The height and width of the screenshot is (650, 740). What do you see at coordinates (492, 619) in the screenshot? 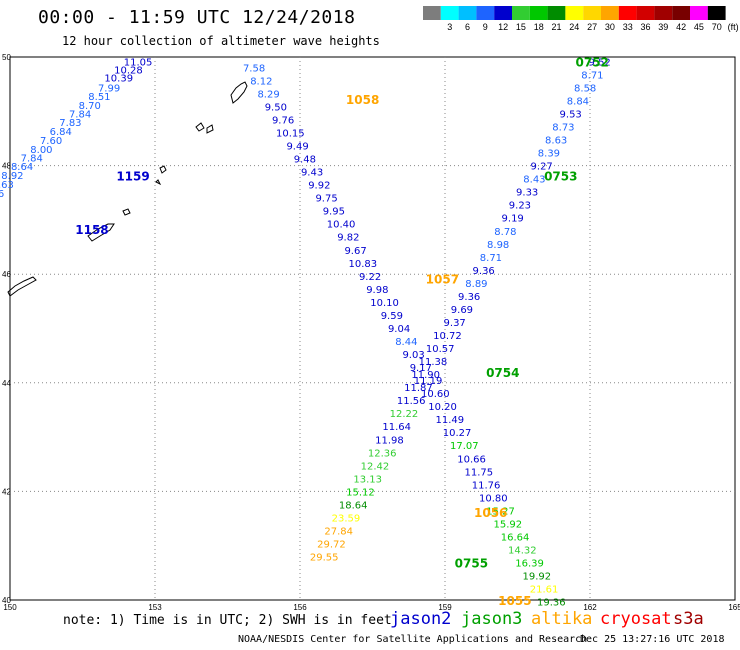
I see `satellite-jason3: jason3` at bounding box center [492, 619].